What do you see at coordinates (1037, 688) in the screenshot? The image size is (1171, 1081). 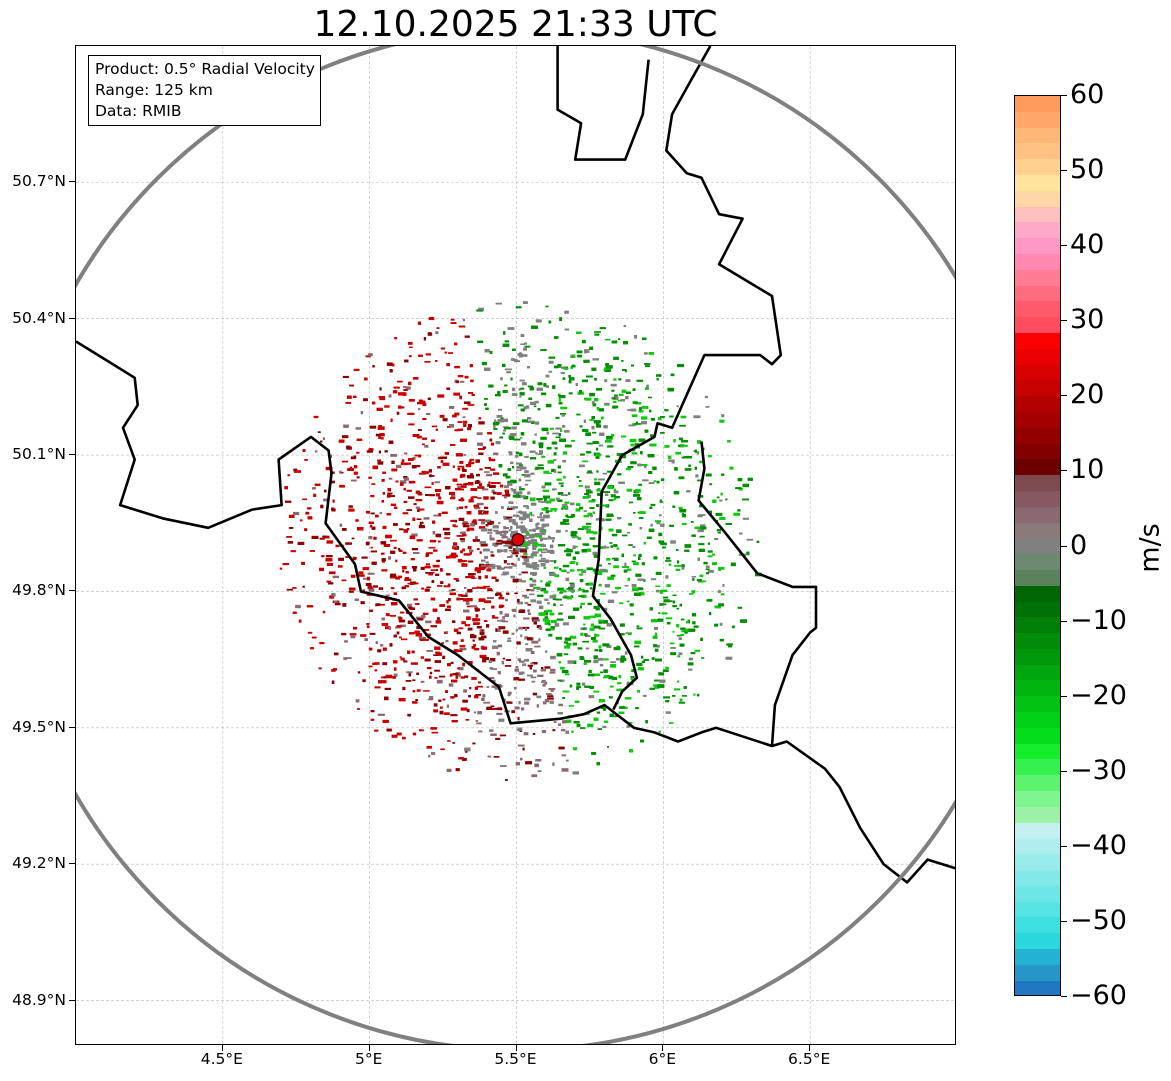 I see `colorbar-segment` at bounding box center [1037, 688].